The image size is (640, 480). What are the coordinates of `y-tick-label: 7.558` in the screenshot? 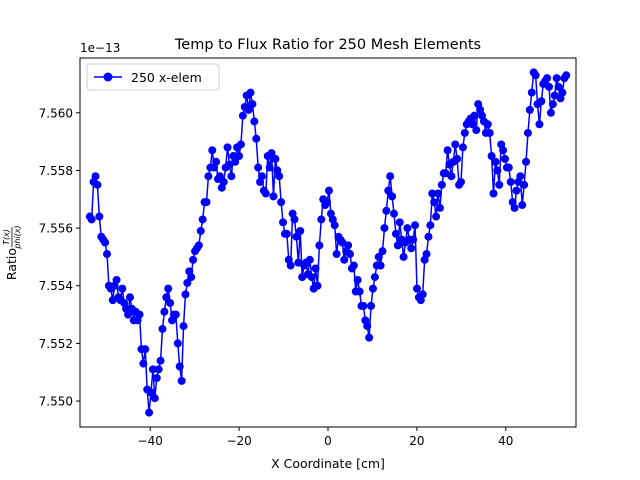 It's located at (56, 171).